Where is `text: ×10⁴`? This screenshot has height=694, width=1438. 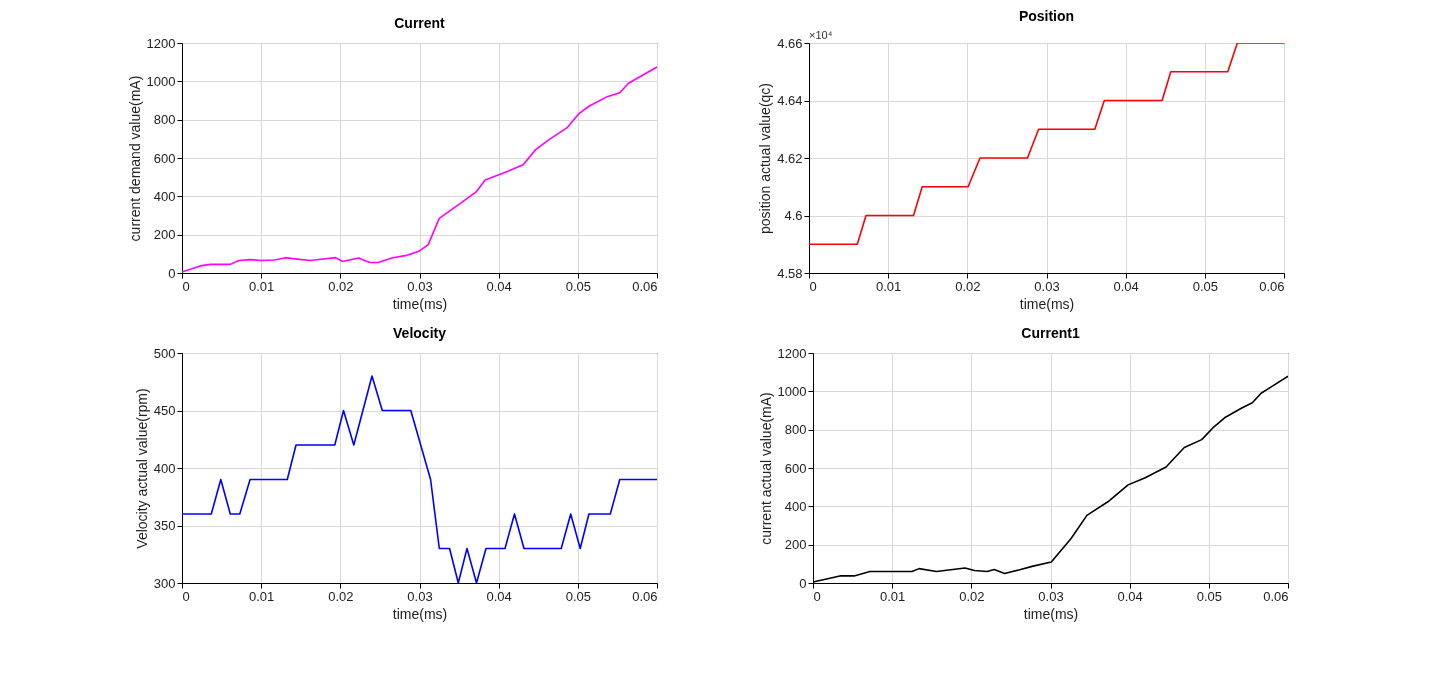 text: ×10⁴ is located at coordinates (821, 35).